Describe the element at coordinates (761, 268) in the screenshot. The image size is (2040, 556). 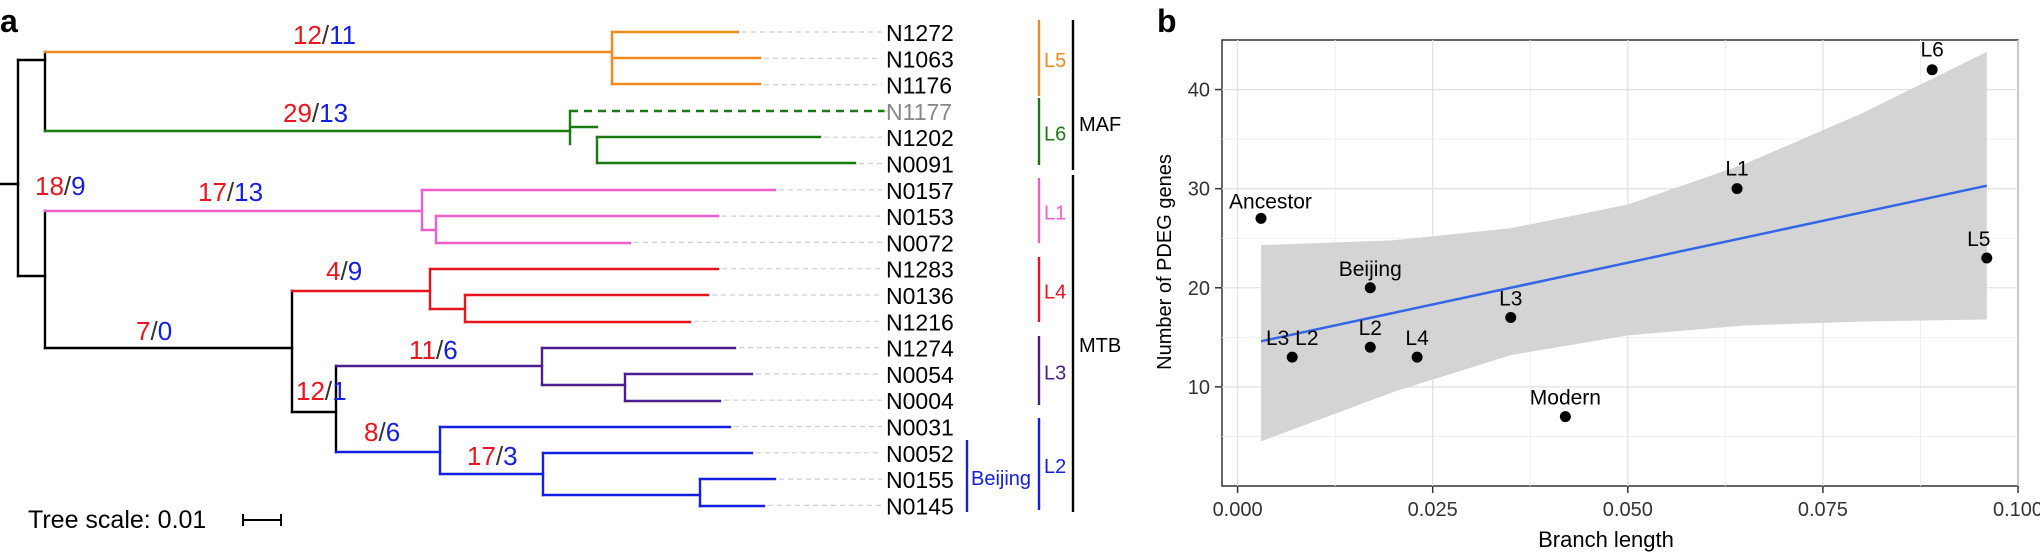
I see `tree-leader-dashes` at that location.